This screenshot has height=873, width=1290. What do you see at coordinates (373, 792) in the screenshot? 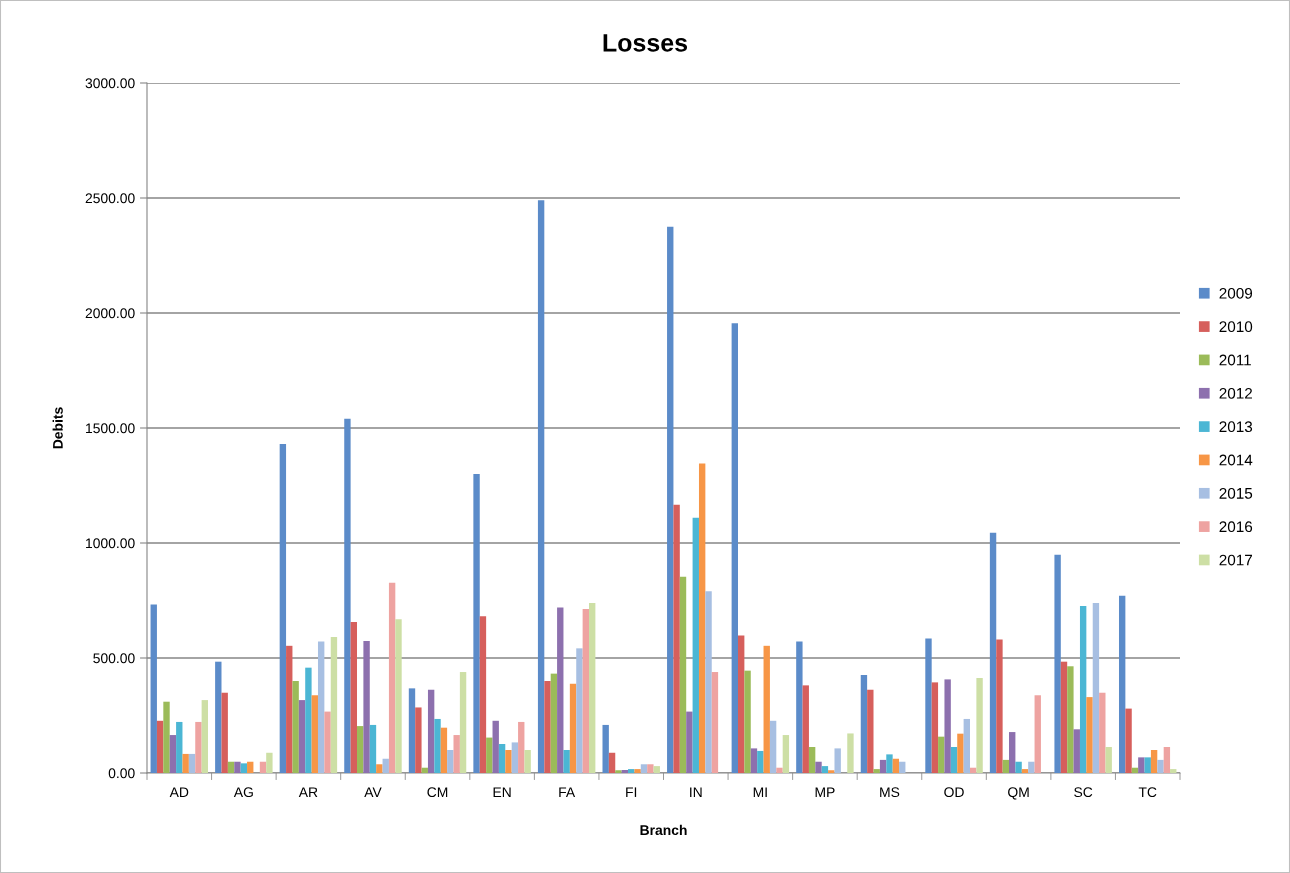
I see `x-tick-label: AV` at bounding box center [373, 792].